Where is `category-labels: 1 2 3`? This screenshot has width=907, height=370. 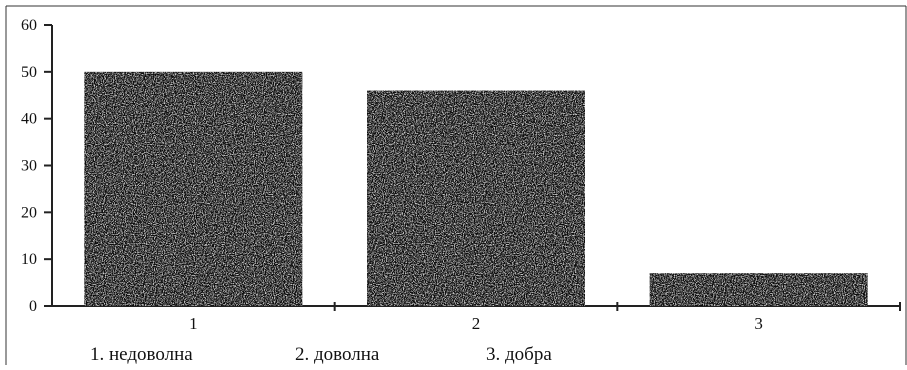
category-labels: 1 2 3 is located at coordinates (476, 323).